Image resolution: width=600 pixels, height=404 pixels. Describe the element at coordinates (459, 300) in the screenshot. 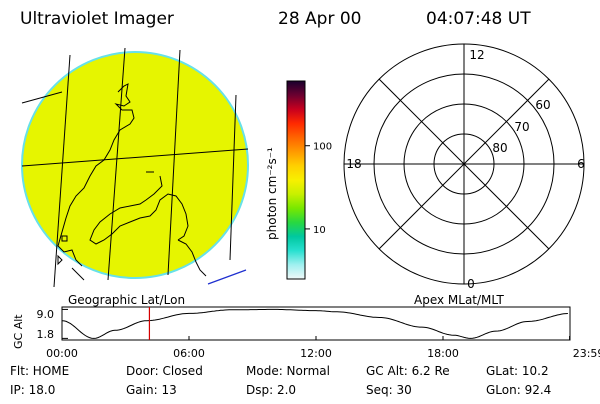

I see `polar-caption: Apex MLat/MLT` at that location.